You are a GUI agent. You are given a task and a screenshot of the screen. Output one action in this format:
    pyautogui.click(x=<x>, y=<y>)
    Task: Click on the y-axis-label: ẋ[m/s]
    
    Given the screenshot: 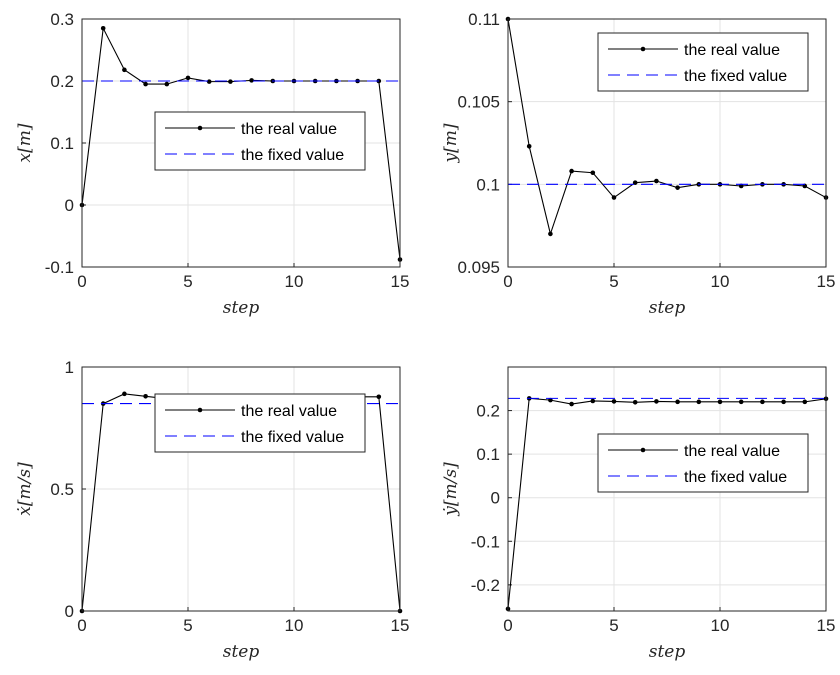 What is the action you would take?
    pyautogui.click(x=25, y=489)
    